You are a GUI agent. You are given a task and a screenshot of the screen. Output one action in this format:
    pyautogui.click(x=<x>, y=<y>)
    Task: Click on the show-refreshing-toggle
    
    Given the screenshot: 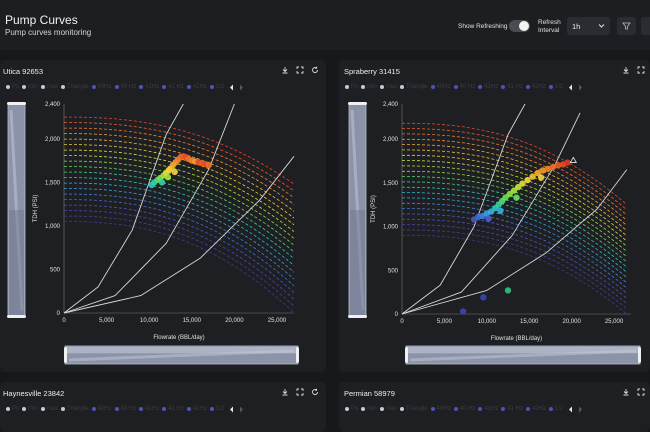 What is the action you would take?
    pyautogui.click(x=519, y=26)
    